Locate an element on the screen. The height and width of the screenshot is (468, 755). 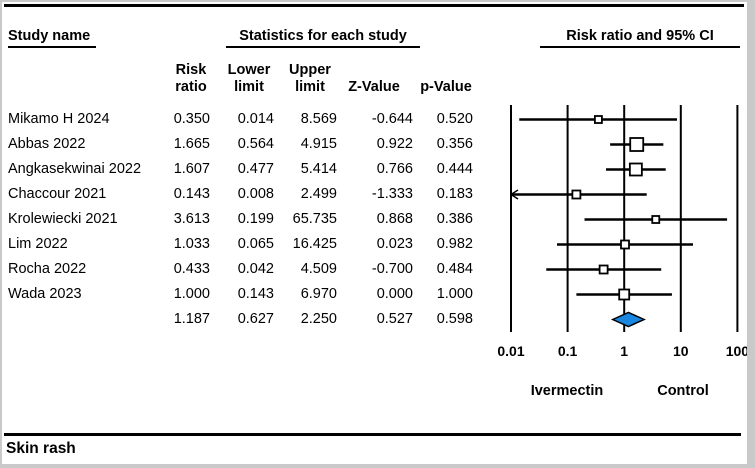
p-value-cell: 0.520 is located at coordinates (454, 119).